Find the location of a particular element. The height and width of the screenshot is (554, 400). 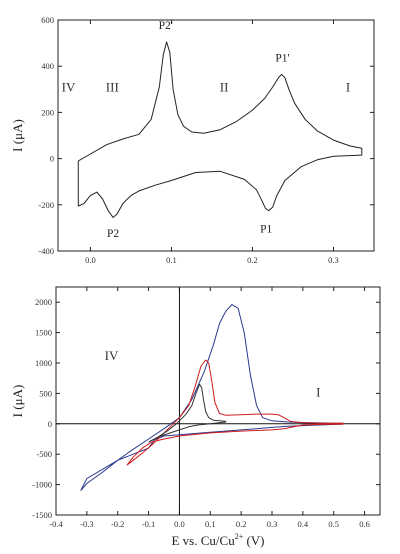

x-tick-label: 0.6 is located at coordinates (364, 524).